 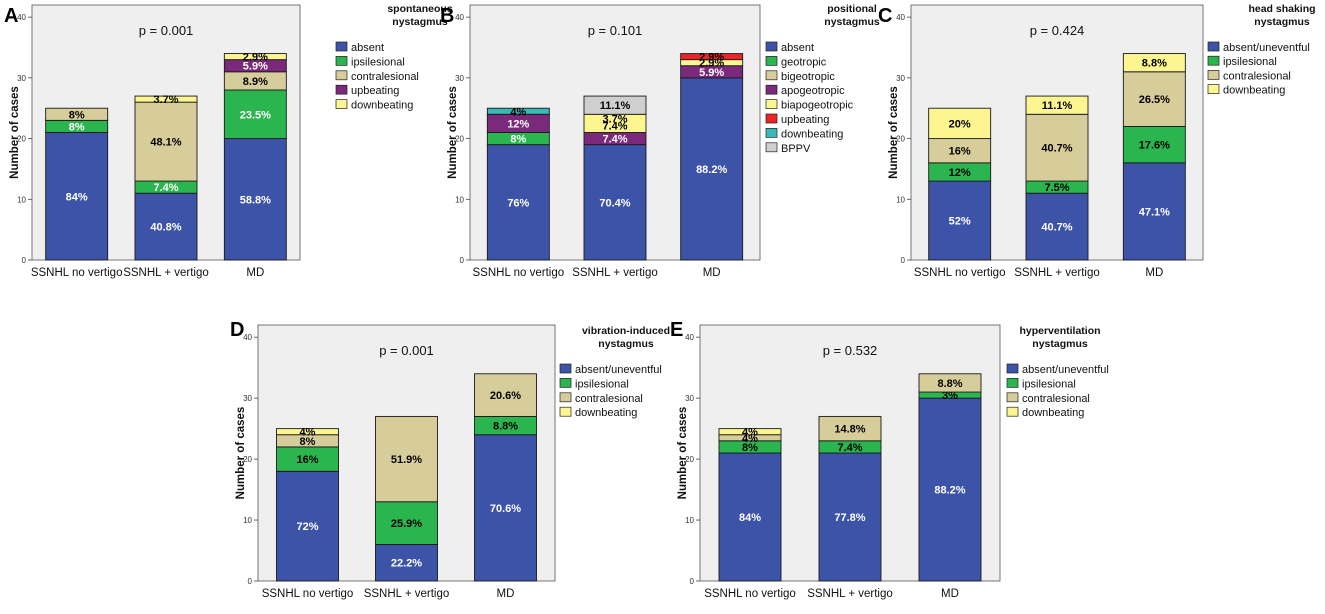 I want to click on data-label: 8.8%, so click(x=1154, y=64).